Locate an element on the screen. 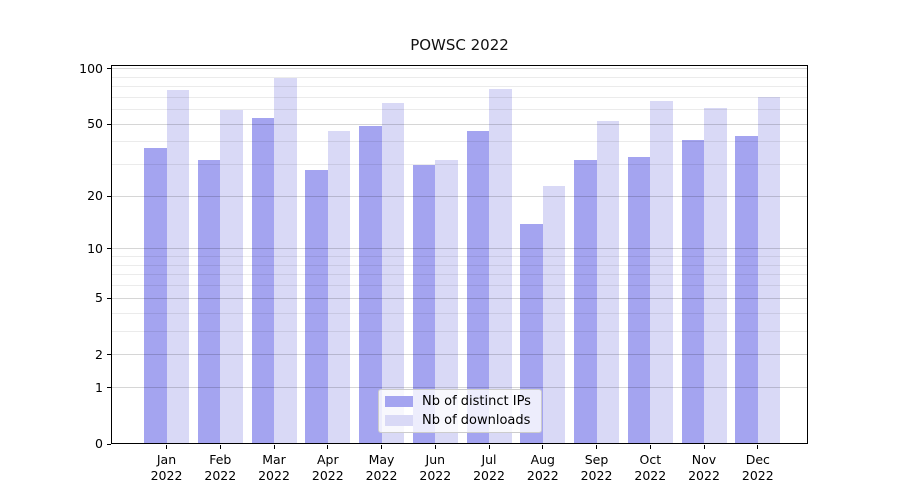  legend-entry-downloads: Nb of downloads is located at coordinates (460, 420).